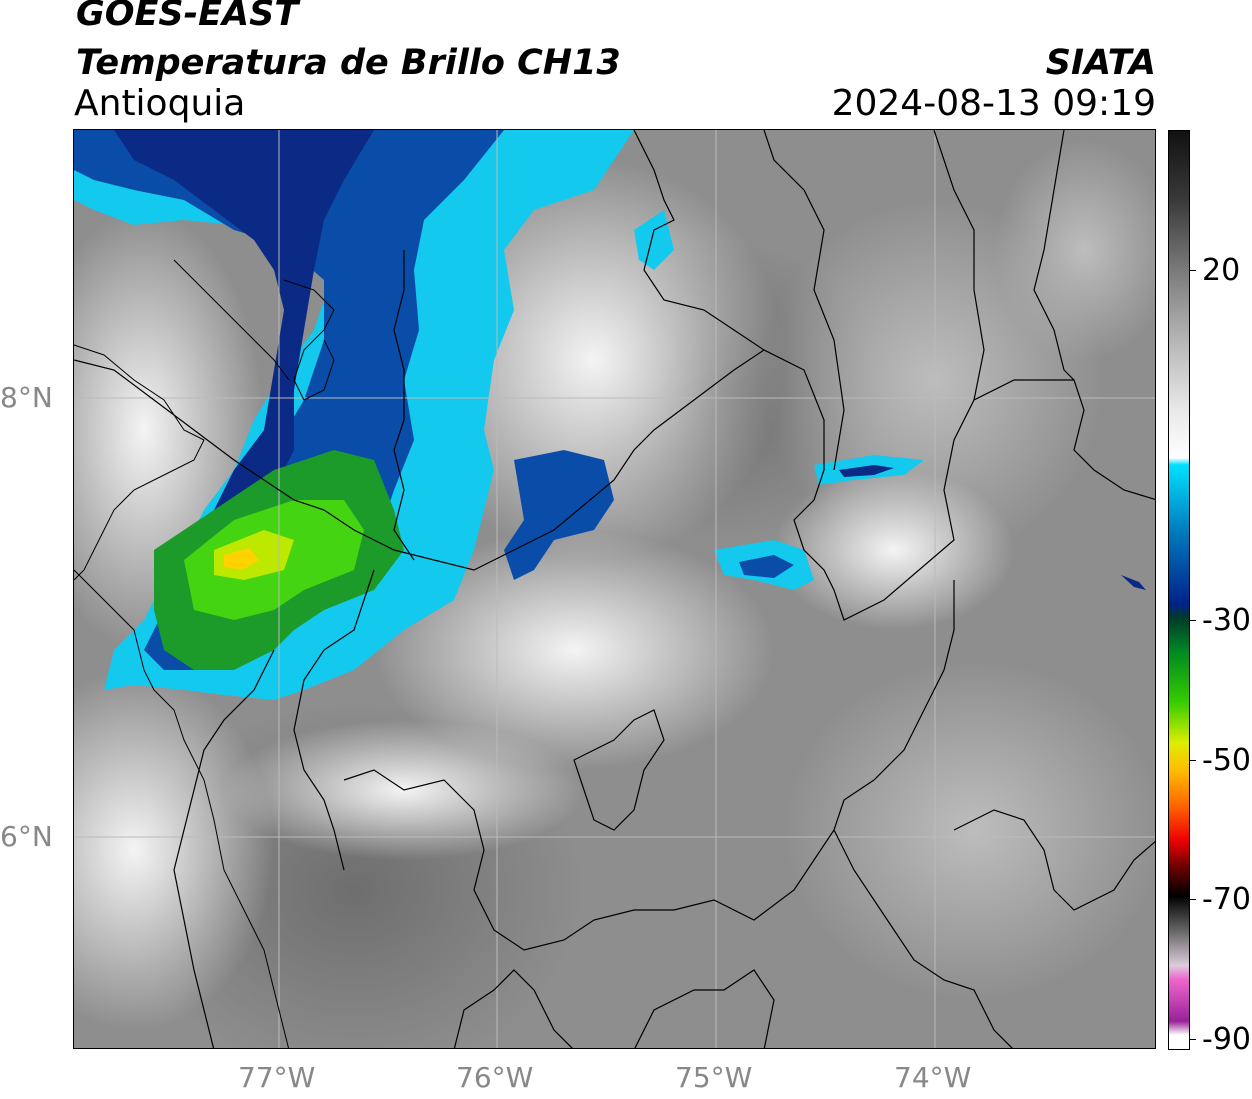  Describe the element at coordinates (244, 380) in the screenshot. I see `convective-navy` at that location.